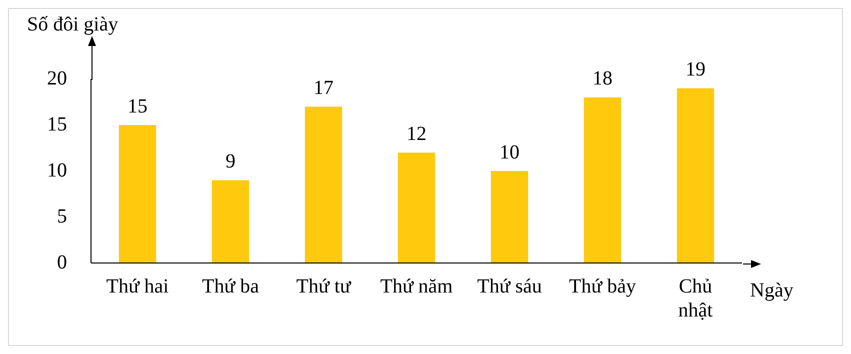 The image size is (851, 354). I want to click on y-tick-label: 10, so click(57, 170).